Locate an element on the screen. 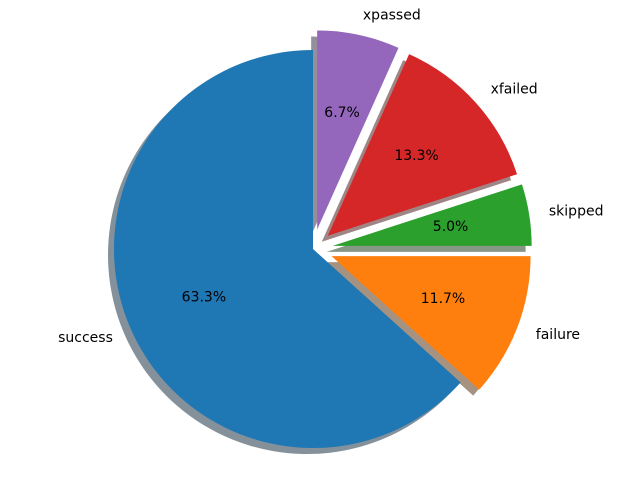 The height and width of the screenshot is (480, 640). pie-slice-xpassed is located at coordinates (358, 130).